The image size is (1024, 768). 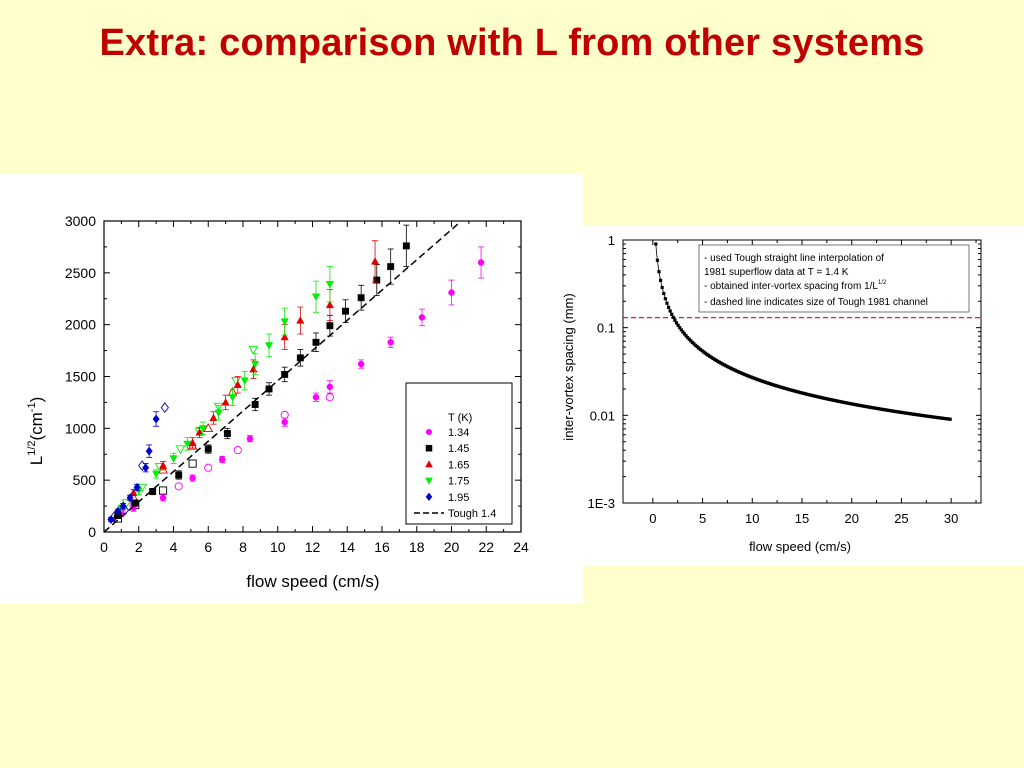 I want to click on x-tick-label: 14, so click(x=347, y=547).